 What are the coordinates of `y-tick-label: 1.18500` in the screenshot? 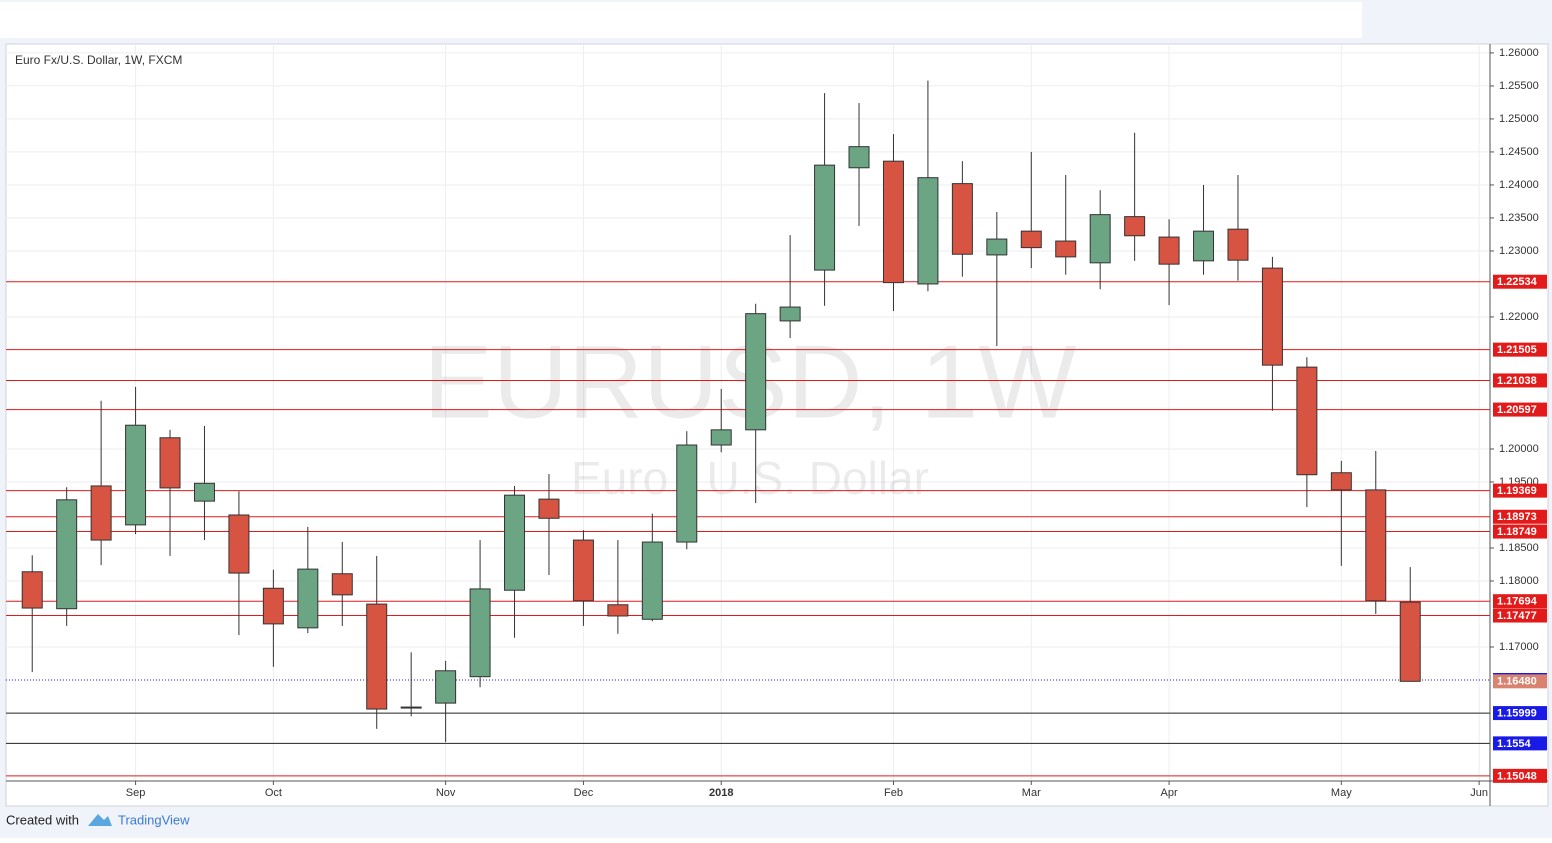 It's located at (1519, 548).